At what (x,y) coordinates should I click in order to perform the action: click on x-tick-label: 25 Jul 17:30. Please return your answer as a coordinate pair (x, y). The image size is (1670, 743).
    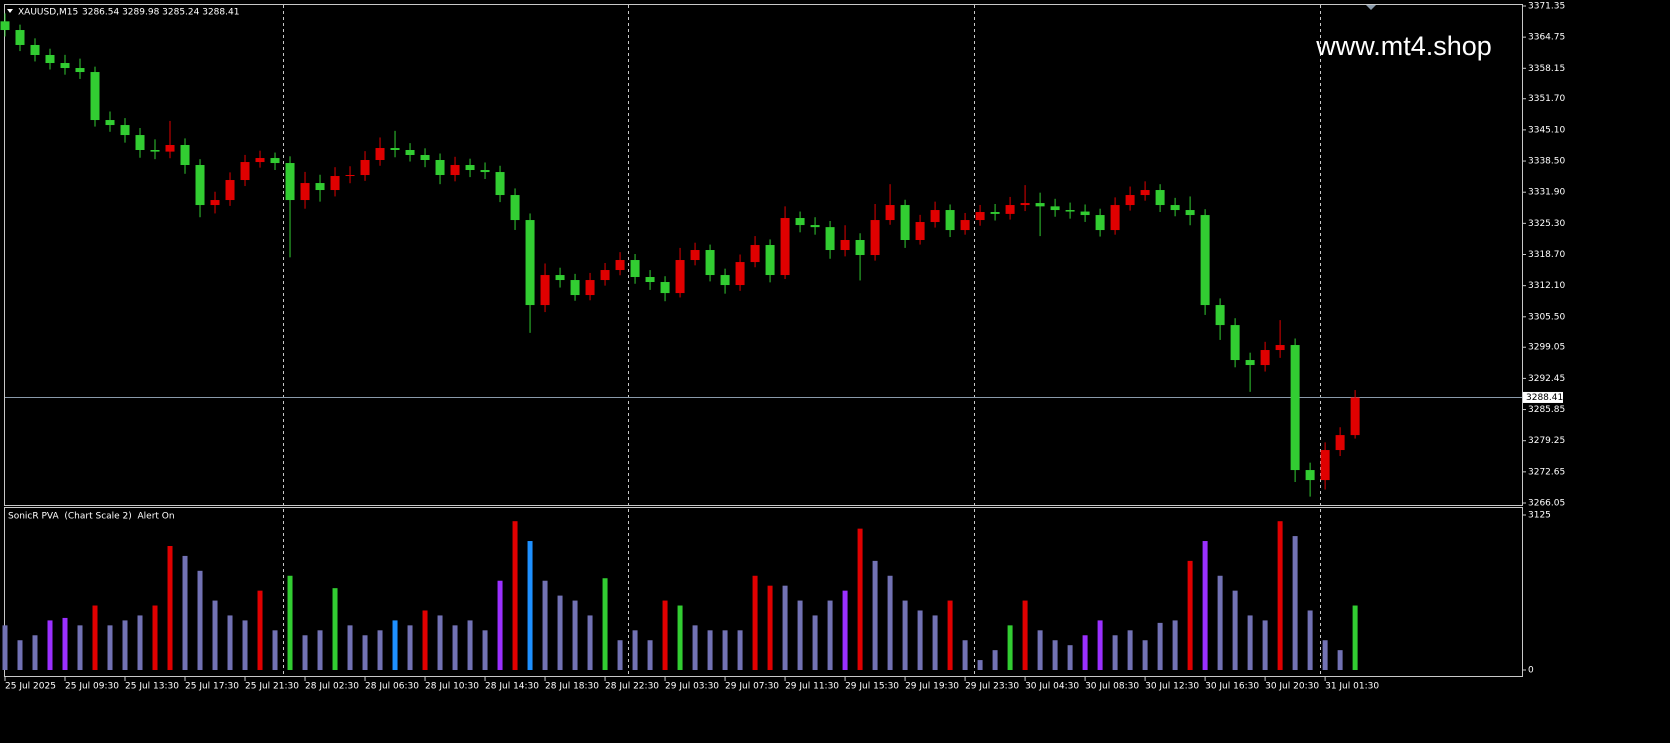
    Looking at the image, I should click on (212, 687).